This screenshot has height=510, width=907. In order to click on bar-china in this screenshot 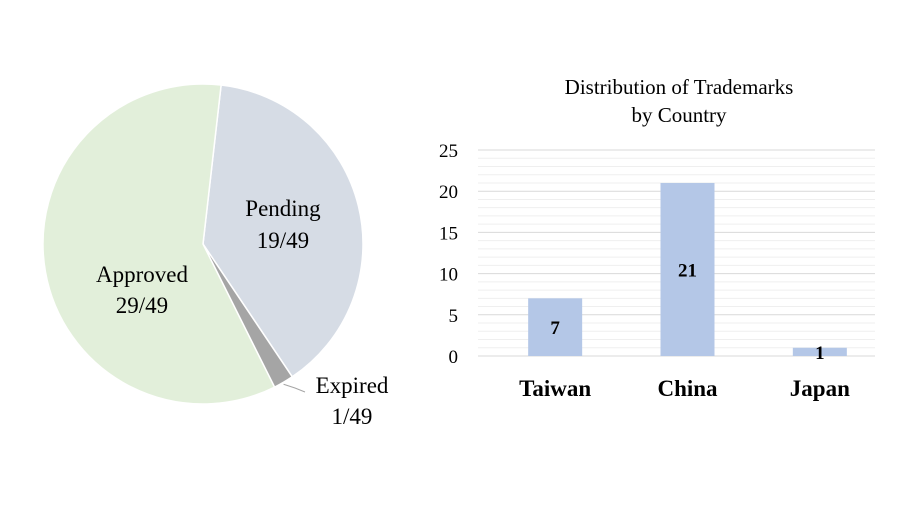, I will do `click(687, 269)`.